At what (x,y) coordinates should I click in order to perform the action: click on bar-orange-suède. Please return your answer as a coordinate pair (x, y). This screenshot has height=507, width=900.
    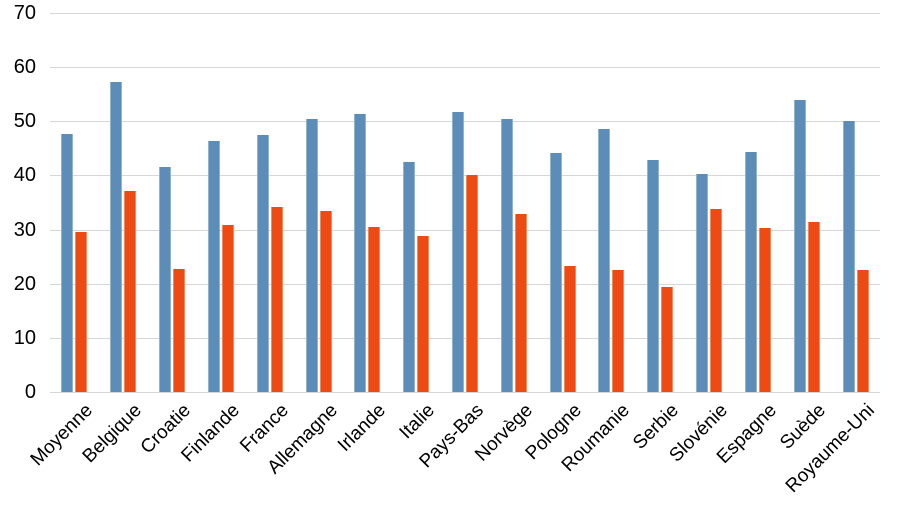
    Looking at the image, I should click on (813, 306).